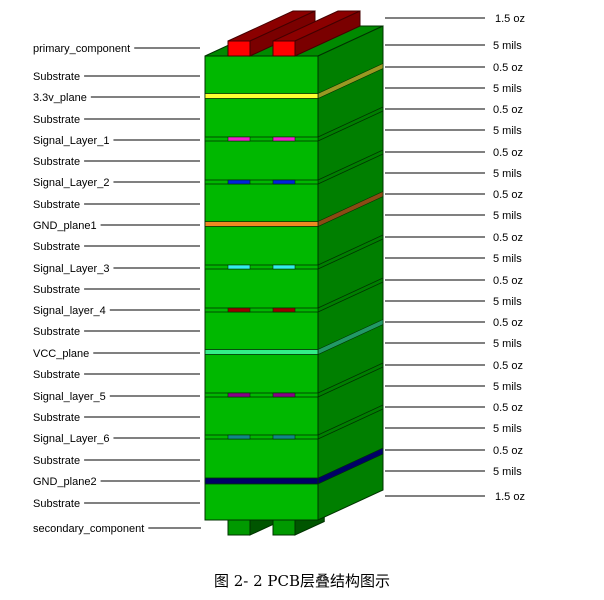 This screenshot has width=604, height=600. I want to click on left-label: secondary_component, so click(88, 529).